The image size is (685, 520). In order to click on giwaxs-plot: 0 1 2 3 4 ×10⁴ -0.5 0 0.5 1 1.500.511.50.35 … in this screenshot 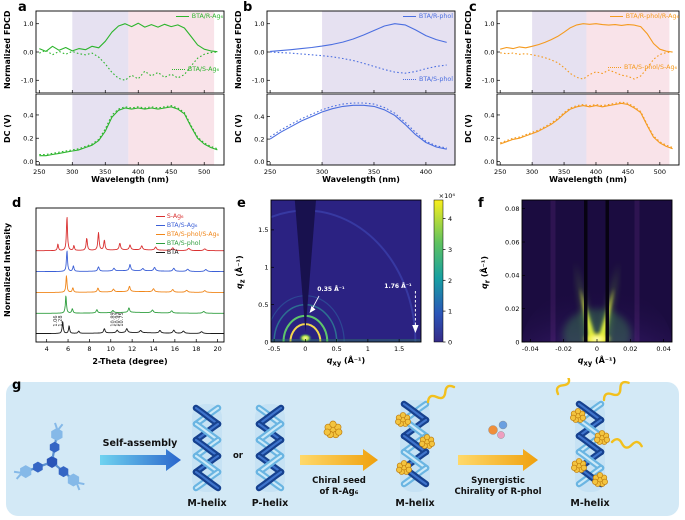, I will do `click(356, 272)`.